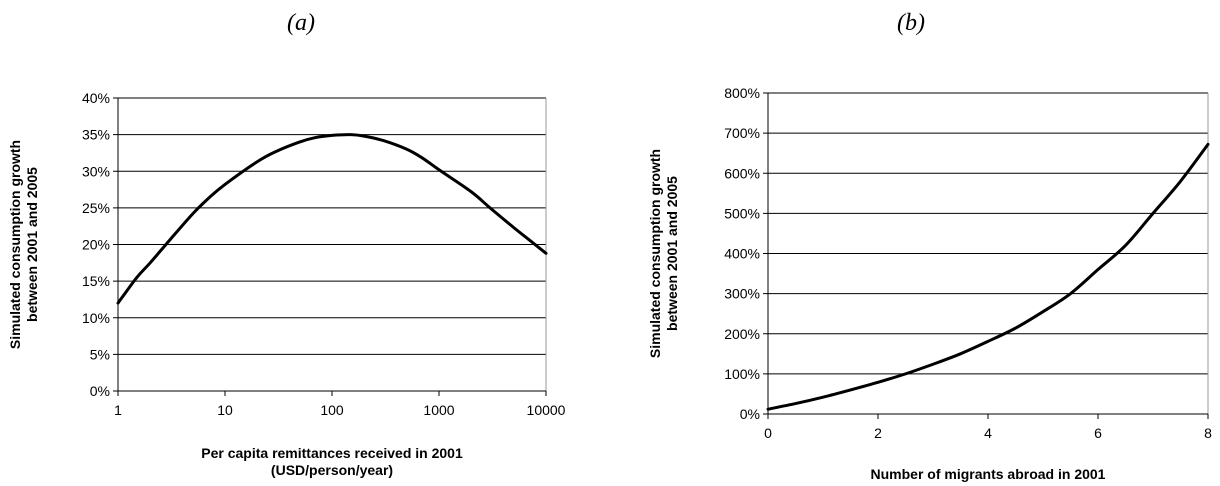 The image size is (1220, 486). What do you see at coordinates (332, 453) in the screenshot?
I see `chart-a-x-axis-title: Per capita remittances received in 2001` at bounding box center [332, 453].